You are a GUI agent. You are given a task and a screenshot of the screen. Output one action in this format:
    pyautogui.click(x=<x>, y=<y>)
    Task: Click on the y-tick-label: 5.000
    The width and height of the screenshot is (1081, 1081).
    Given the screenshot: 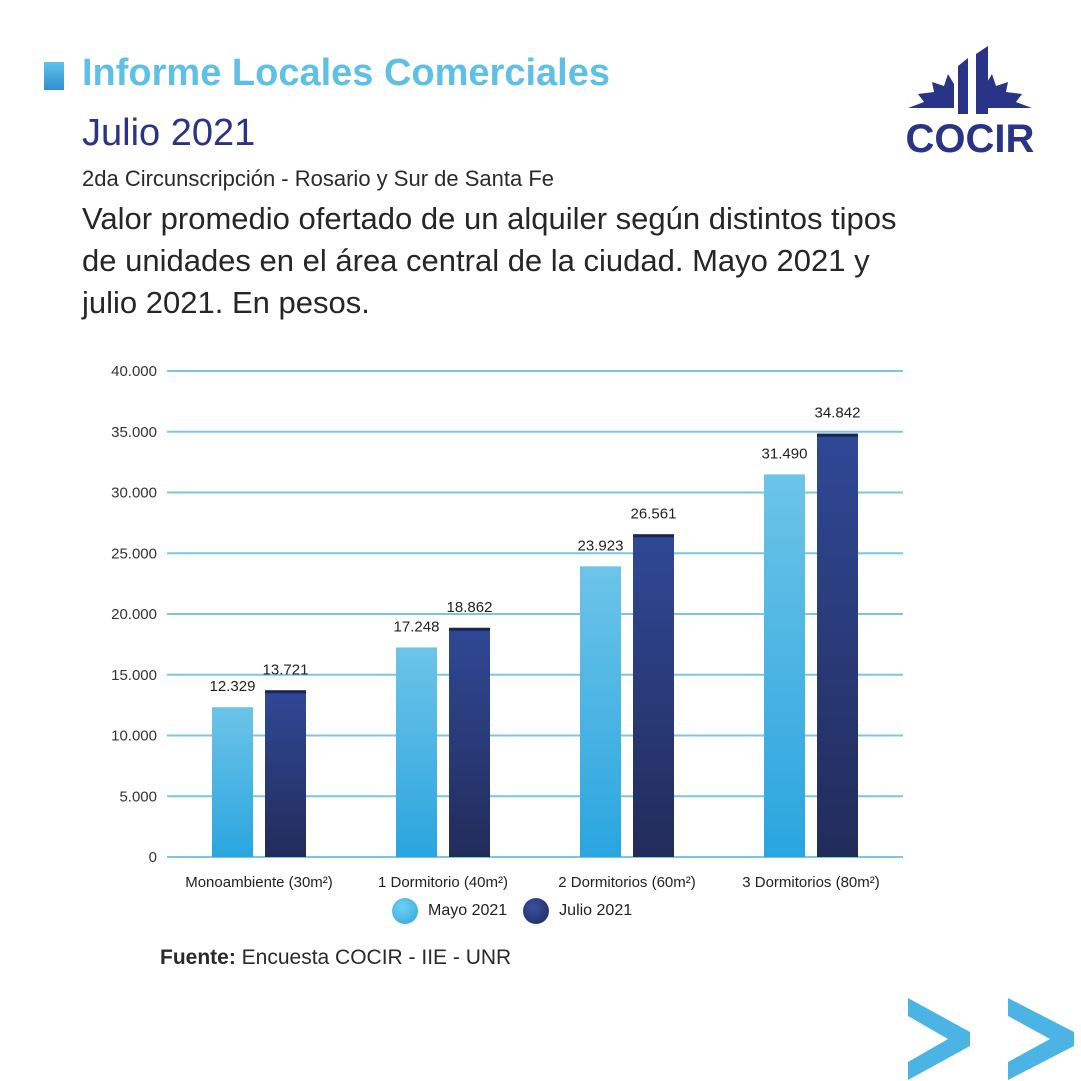 What is the action you would take?
    pyautogui.click(x=138, y=796)
    